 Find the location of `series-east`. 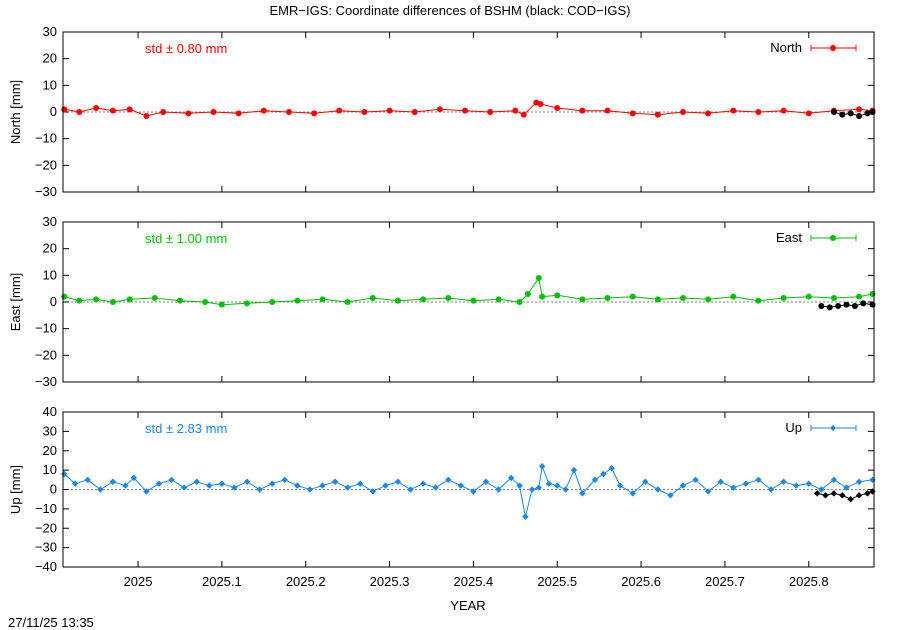

series-east is located at coordinates (468, 291).